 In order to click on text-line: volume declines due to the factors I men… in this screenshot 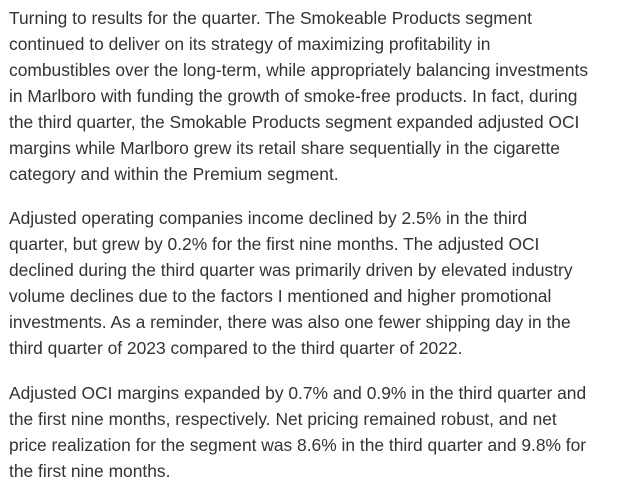, I will do `click(280, 296)`.